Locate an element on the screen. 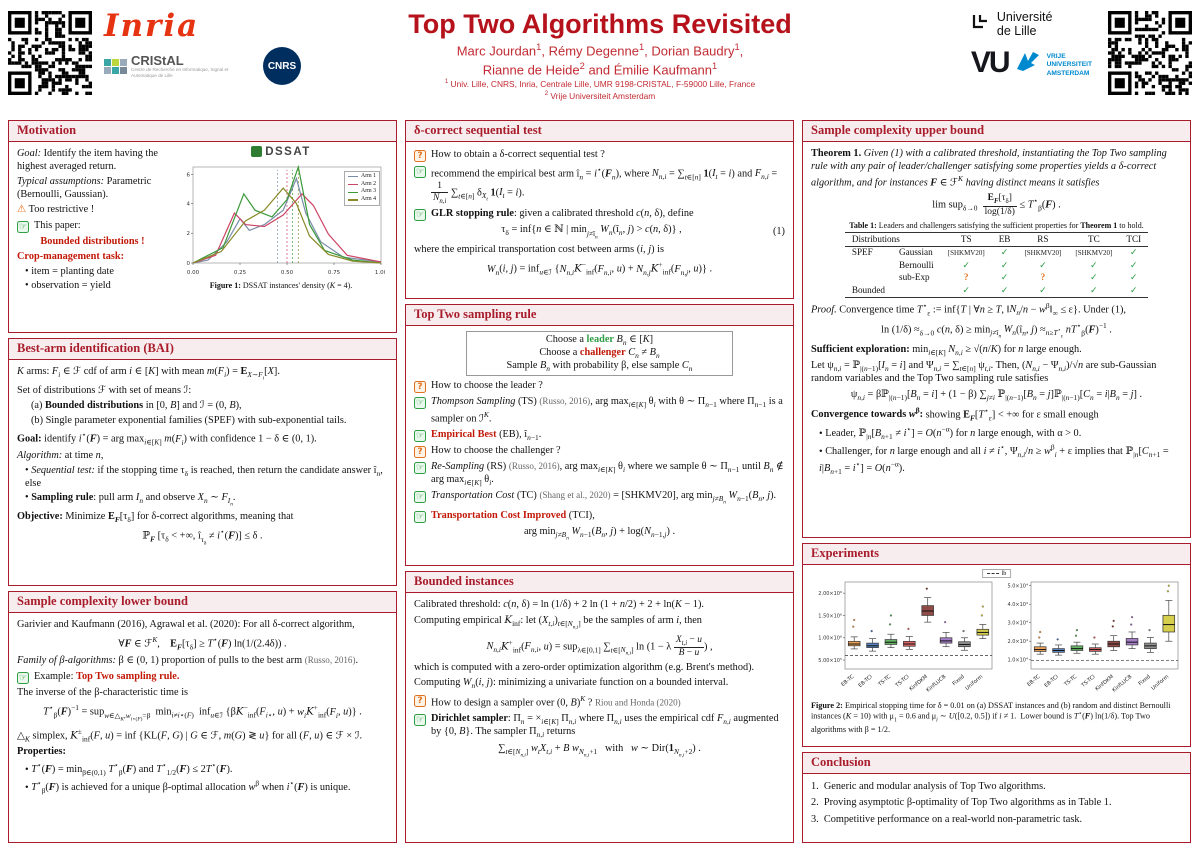  section-experiments-title: Experiments is located at coordinates (996, 554).